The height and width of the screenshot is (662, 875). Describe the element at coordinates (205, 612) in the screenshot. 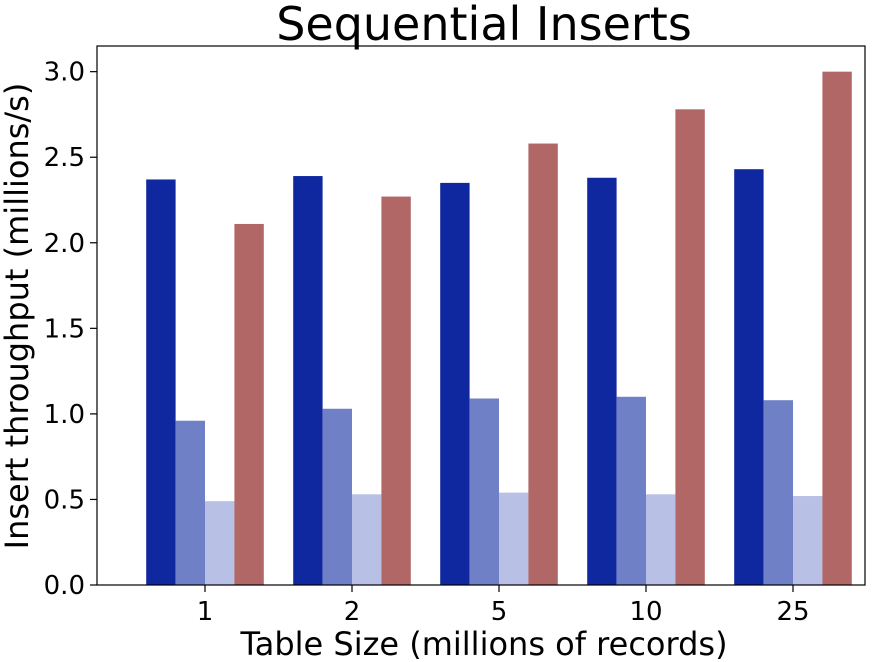

I see `x-tick-label: 1` at that location.